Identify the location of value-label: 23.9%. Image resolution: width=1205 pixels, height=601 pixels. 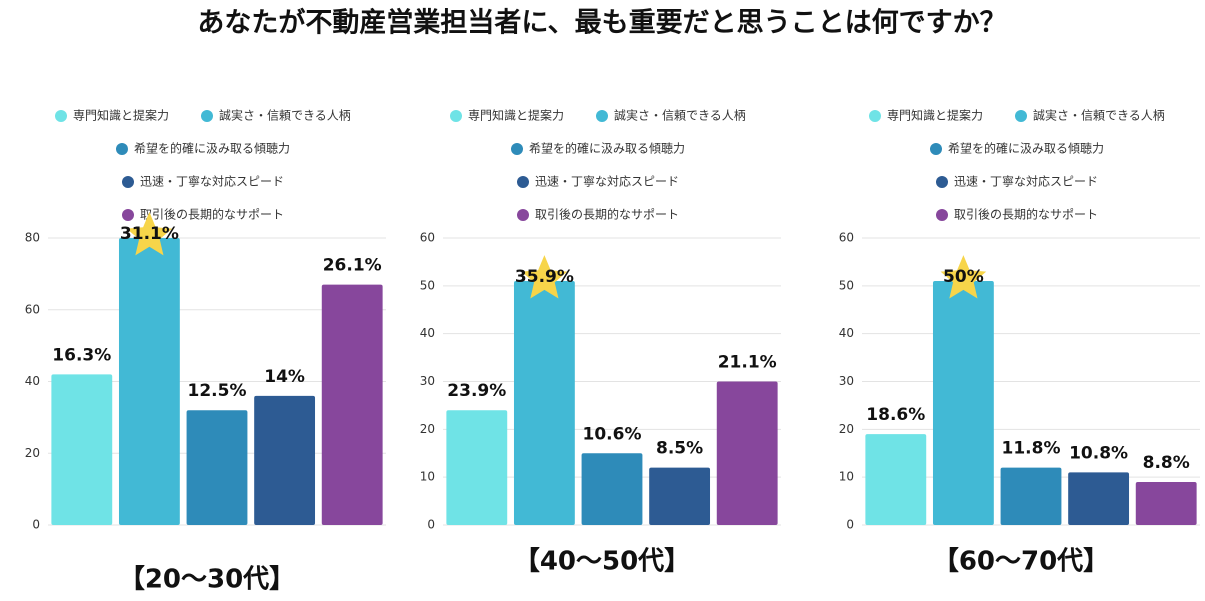
(476, 391).